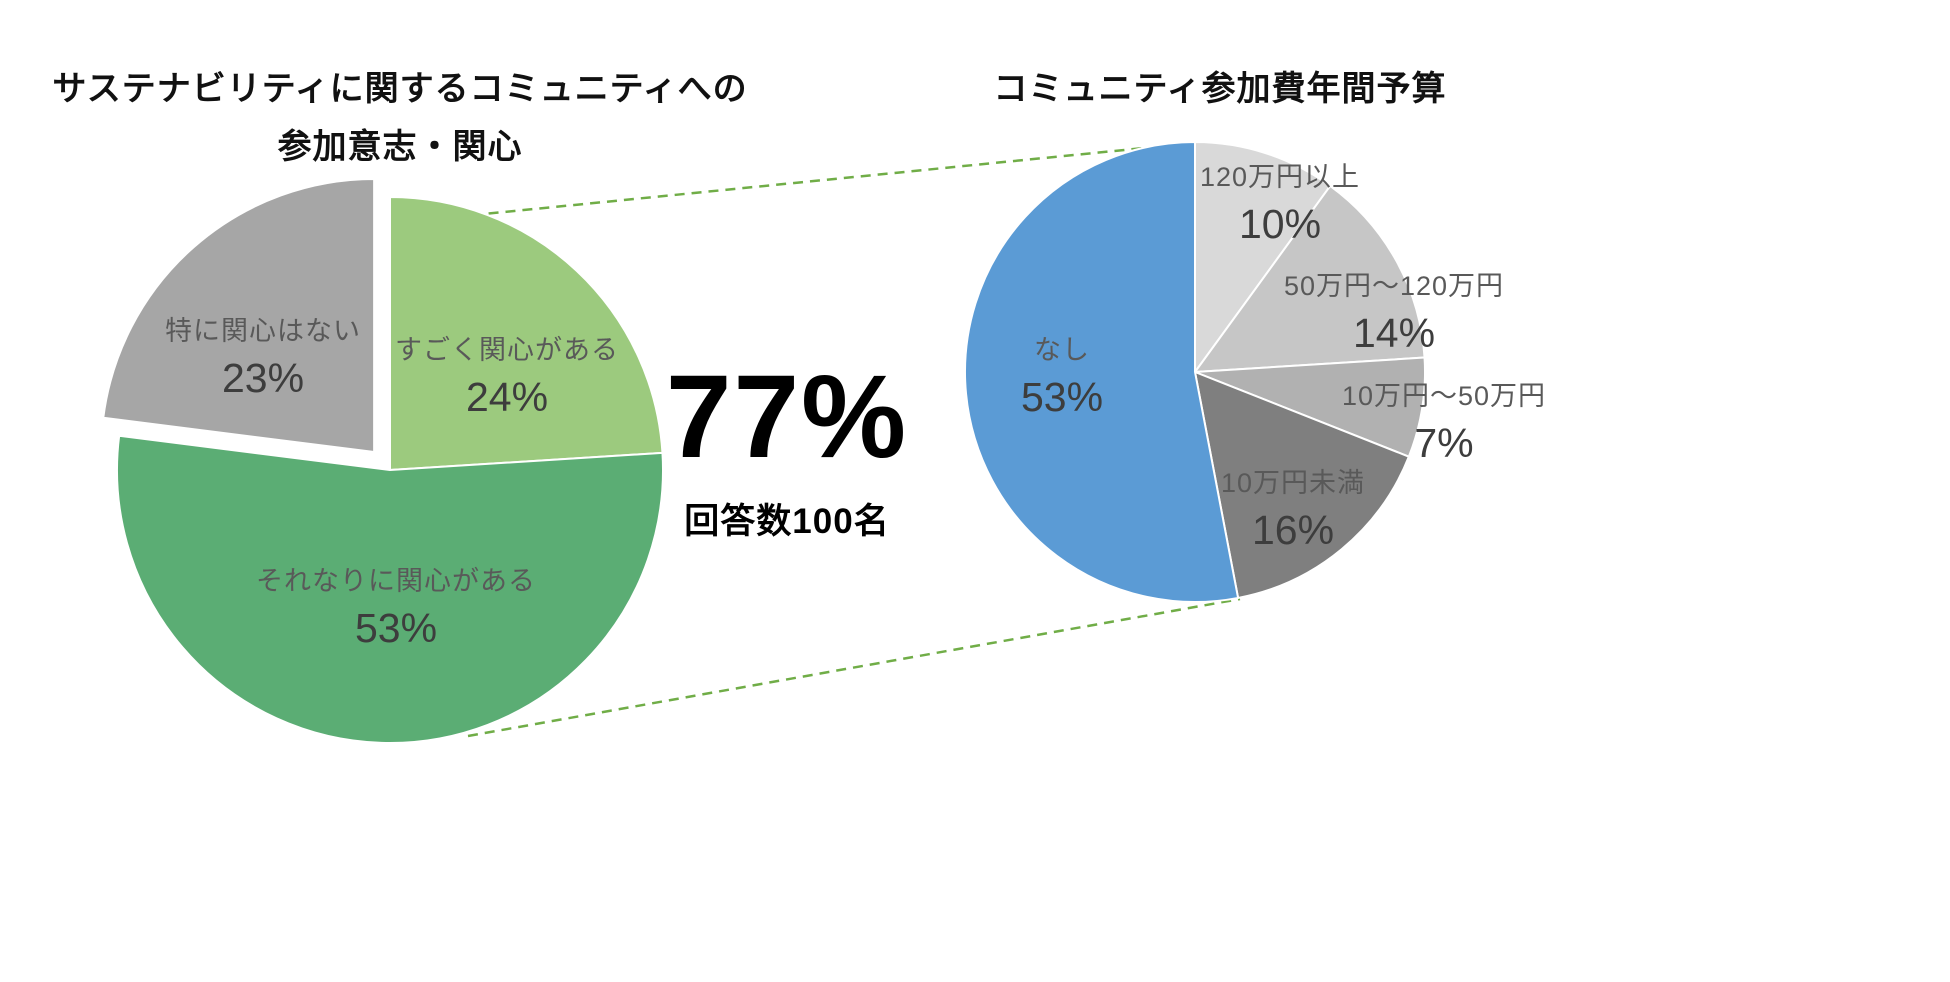 Image resolution: width=1950 pixels, height=982 pixels. I want to click on slice-category-label: 10万円未満, so click(1293, 483).